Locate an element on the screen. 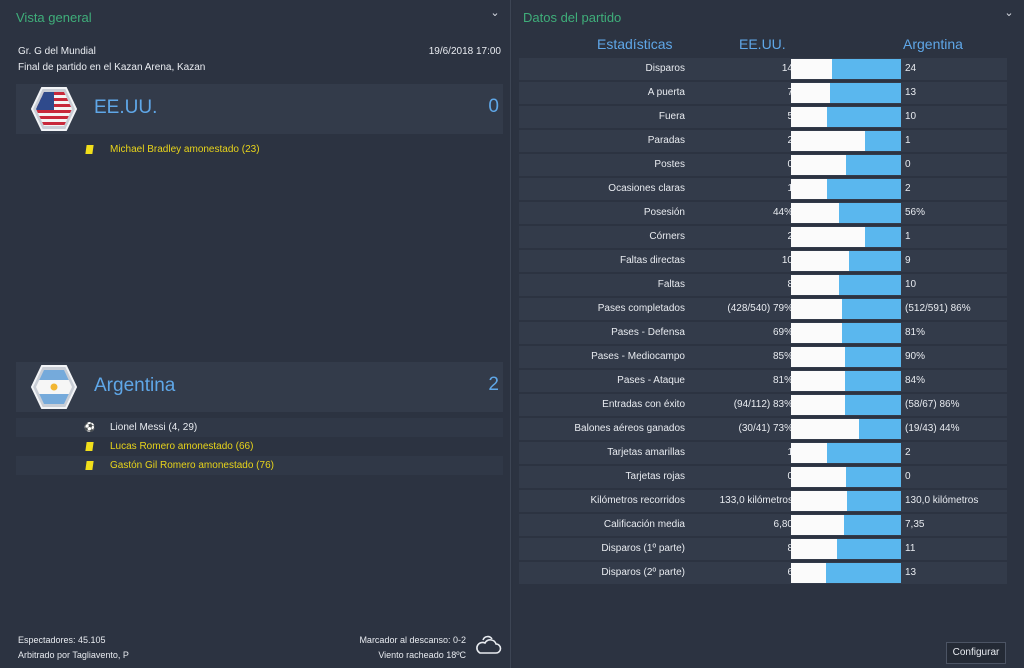 The image size is (1024, 668). stat-row: Disparos (2º parte) 6 13 is located at coordinates (763, 573).